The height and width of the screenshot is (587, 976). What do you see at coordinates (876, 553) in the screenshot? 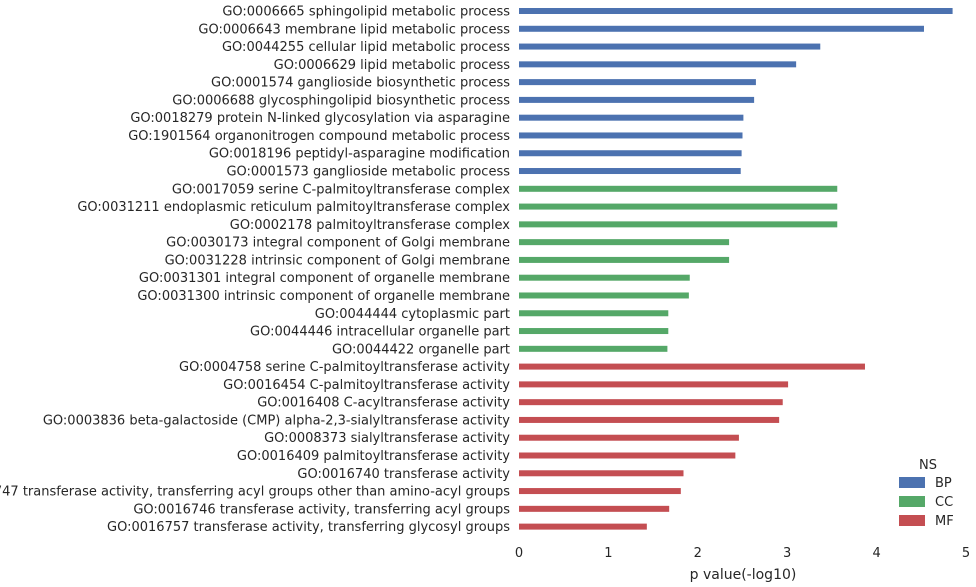
I see `x-tick-label: 4` at bounding box center [876, 553].